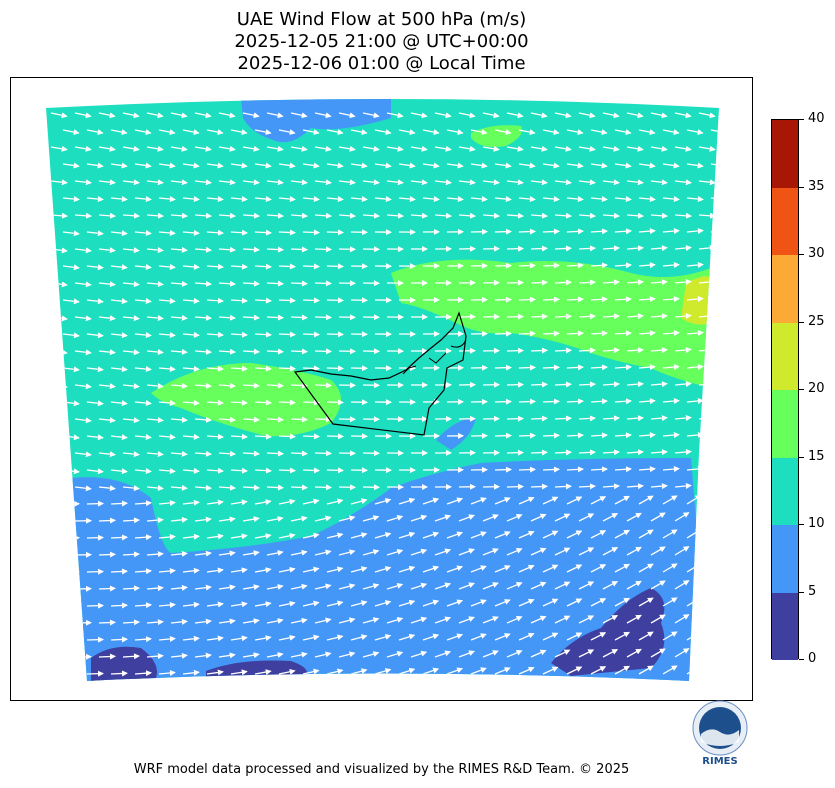 This screenshot has height=788, width=835. Describe the element at coordinates (816, 321) in the screenshot. I see `colorbar-tick-label: 25` at that location.